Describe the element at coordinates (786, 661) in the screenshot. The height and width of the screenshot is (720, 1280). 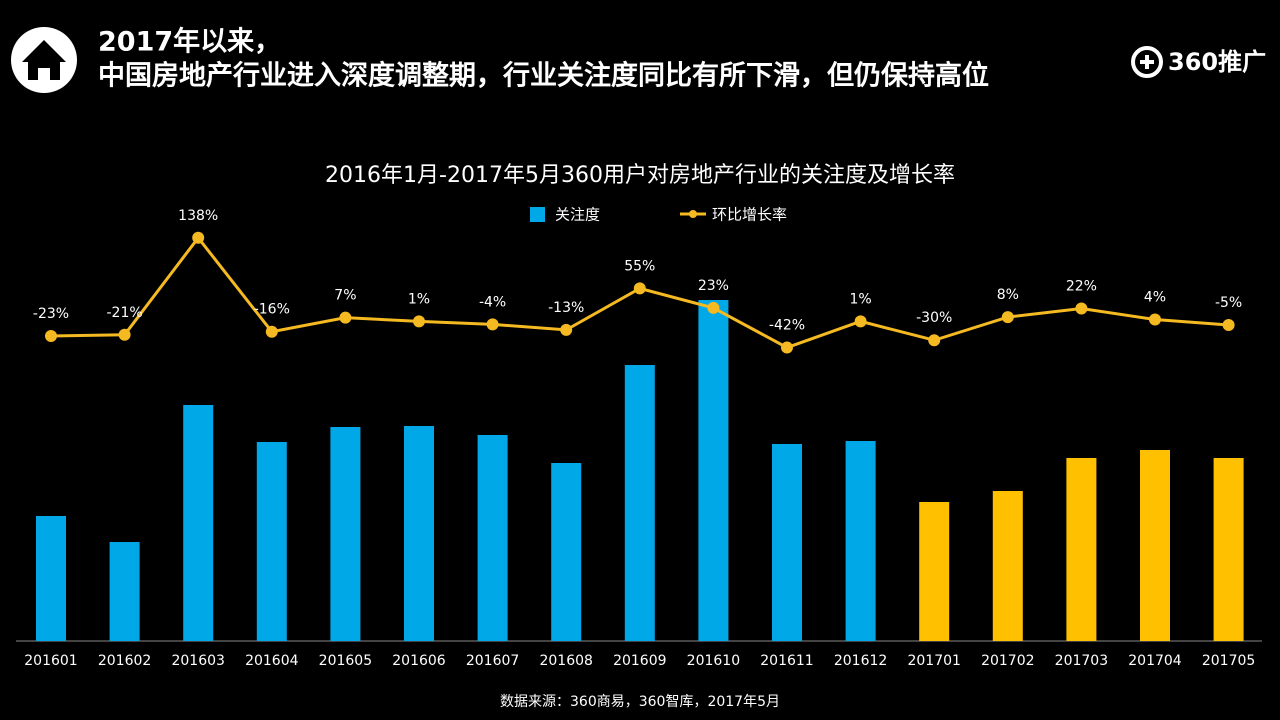
I see `x-tick-label: 201611` at that location.